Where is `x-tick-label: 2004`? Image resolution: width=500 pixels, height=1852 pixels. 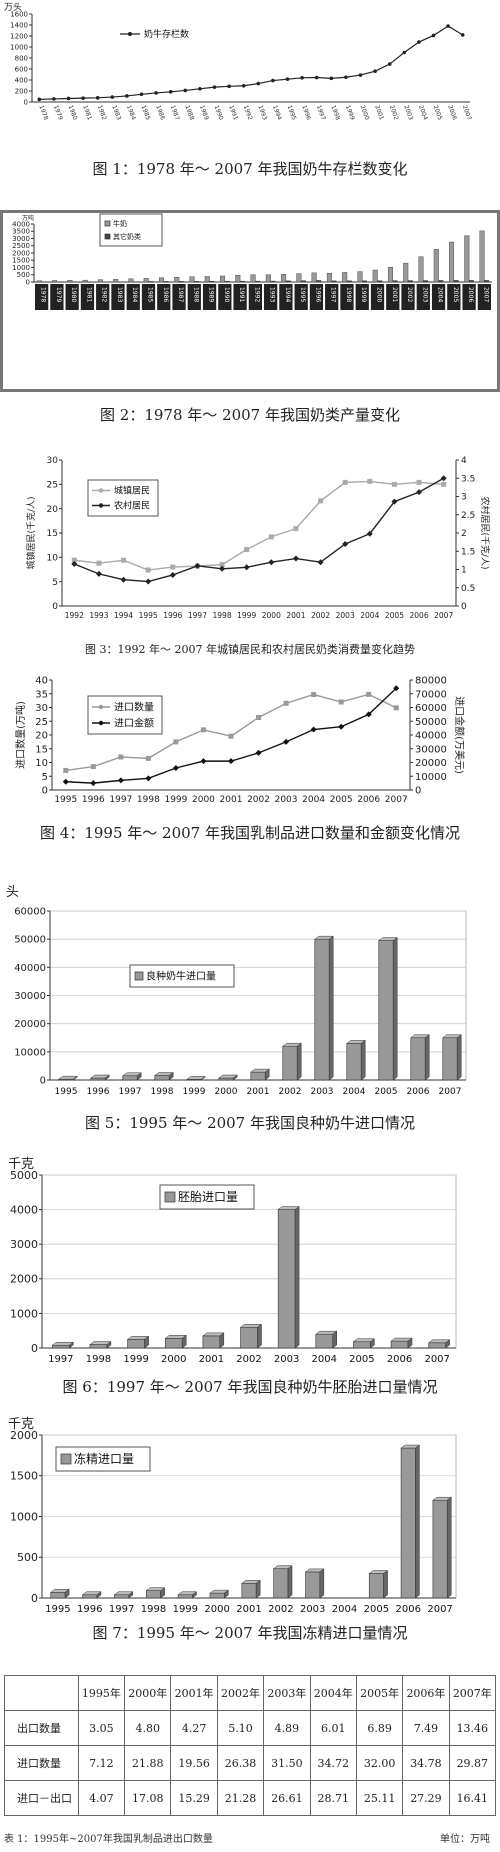 x-tick-label: 2004 is located at coordinates (313, 800).